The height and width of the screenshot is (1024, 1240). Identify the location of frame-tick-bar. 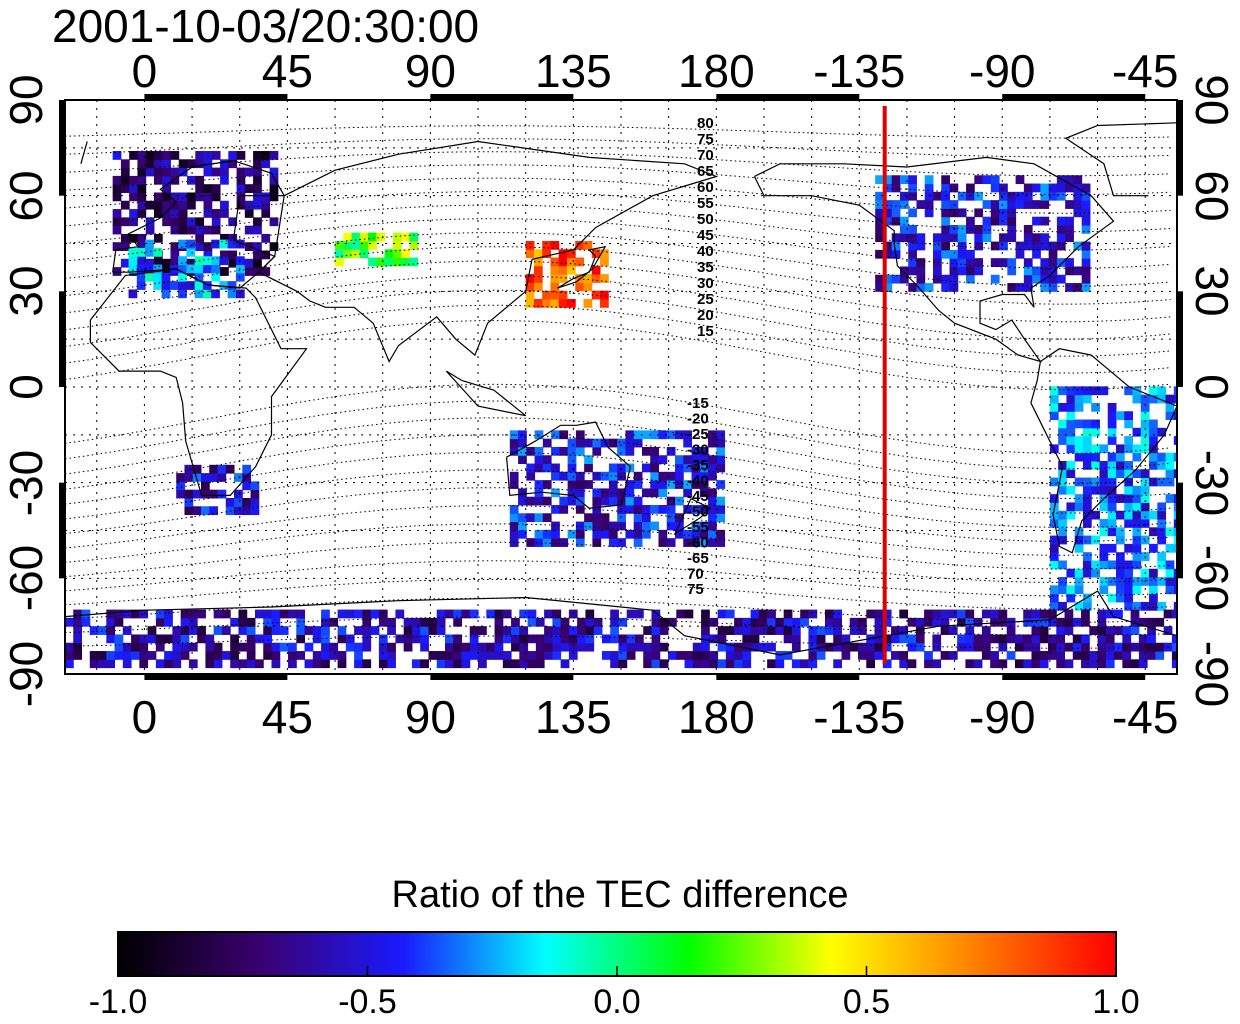
(62, 339).